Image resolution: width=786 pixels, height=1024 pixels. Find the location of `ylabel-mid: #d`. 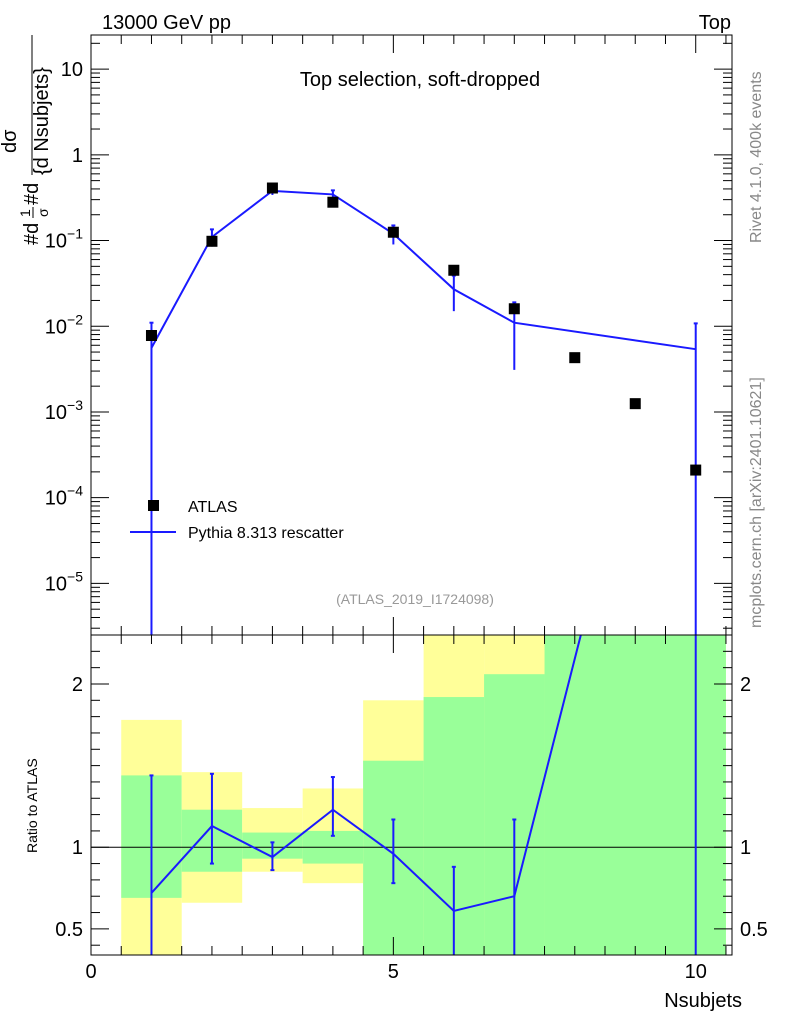

ylabel-mid: #d is located at coordinates (32, 194).